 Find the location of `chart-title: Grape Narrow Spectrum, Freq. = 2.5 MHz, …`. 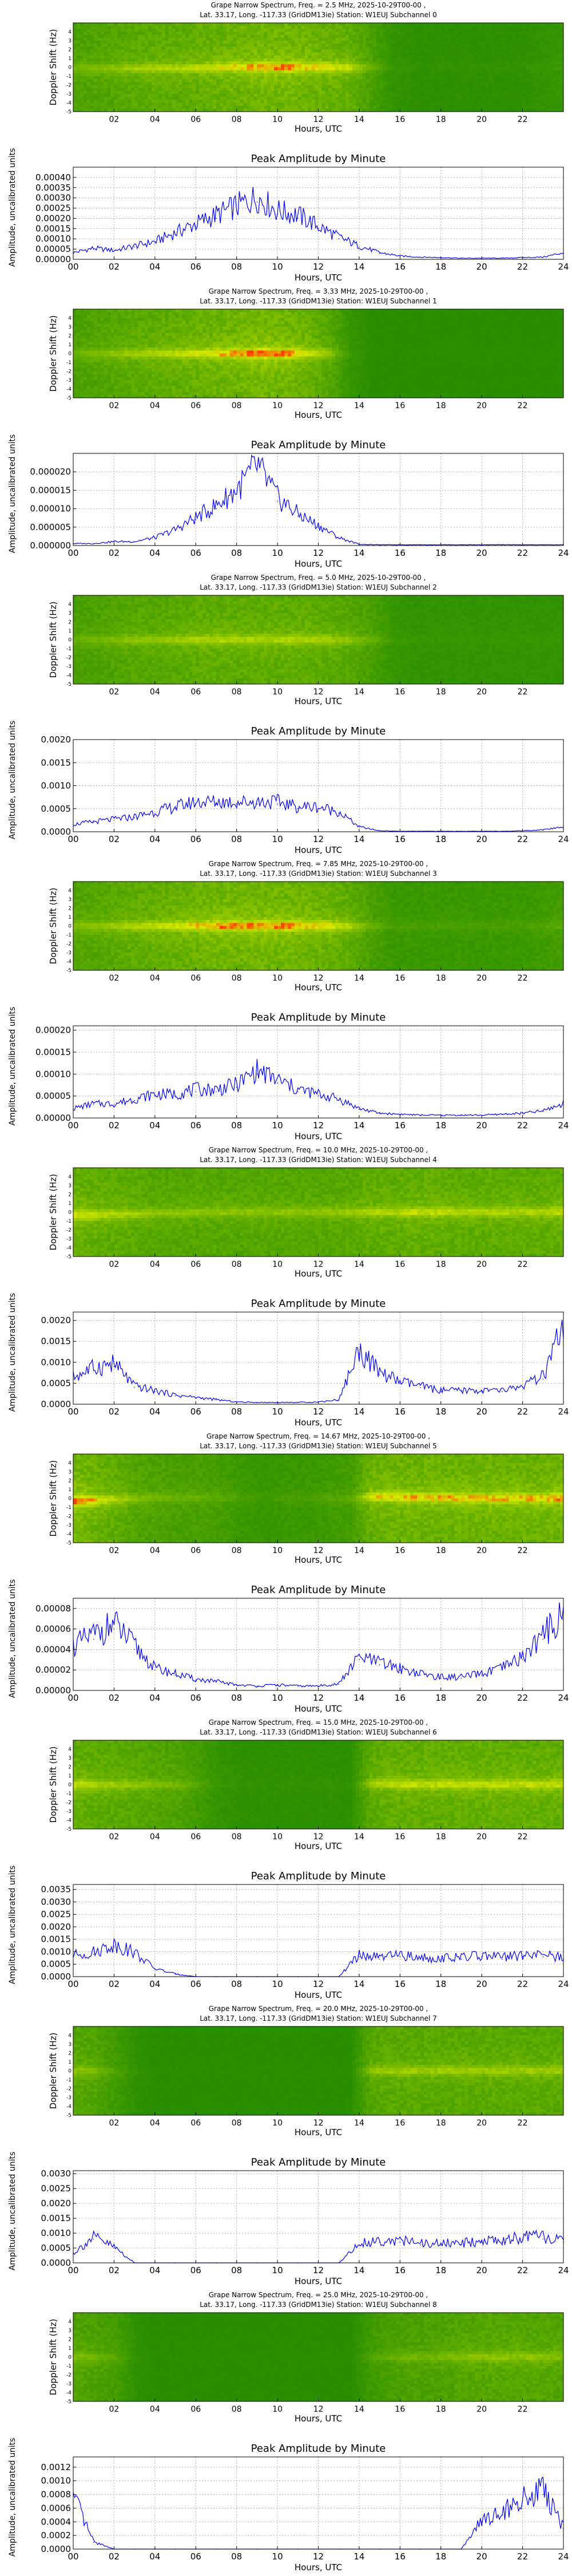

chart-title: Grape Narrow Spectrum, Freq. = 2.5 MHz, … is located at coordinates (318, 5).